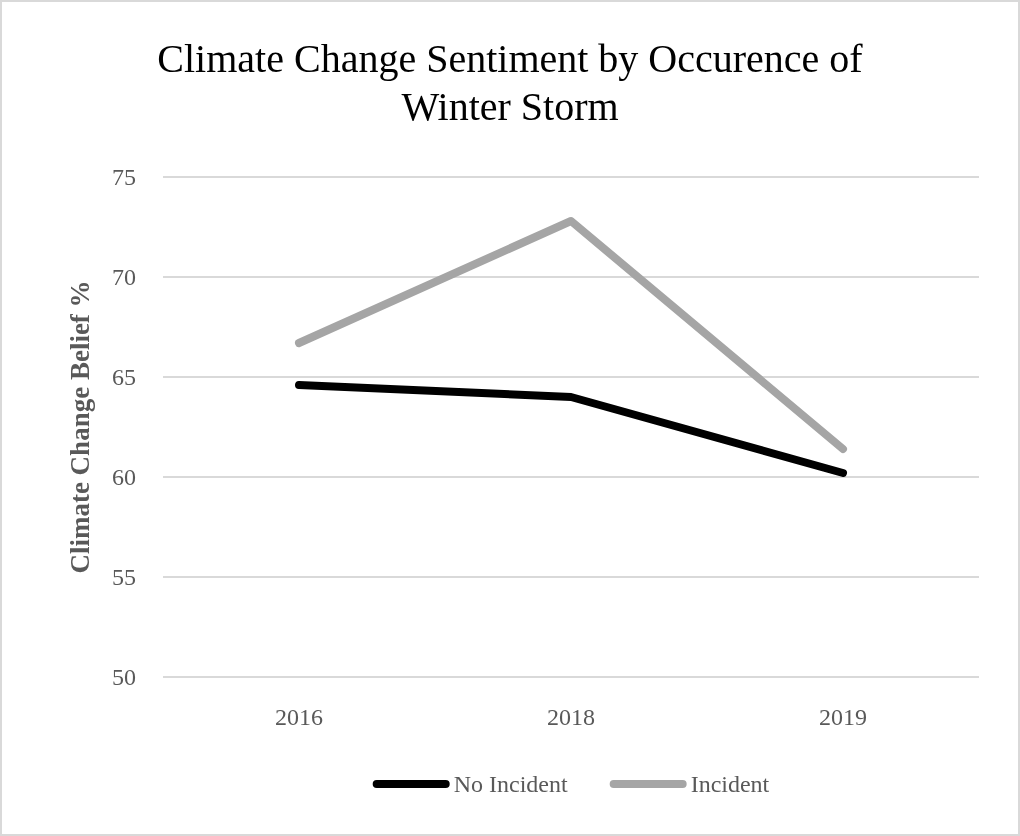 The width and height of the screenshot is (1020, 836). I want to click on y-tick-label: 75, so click(124, 177).